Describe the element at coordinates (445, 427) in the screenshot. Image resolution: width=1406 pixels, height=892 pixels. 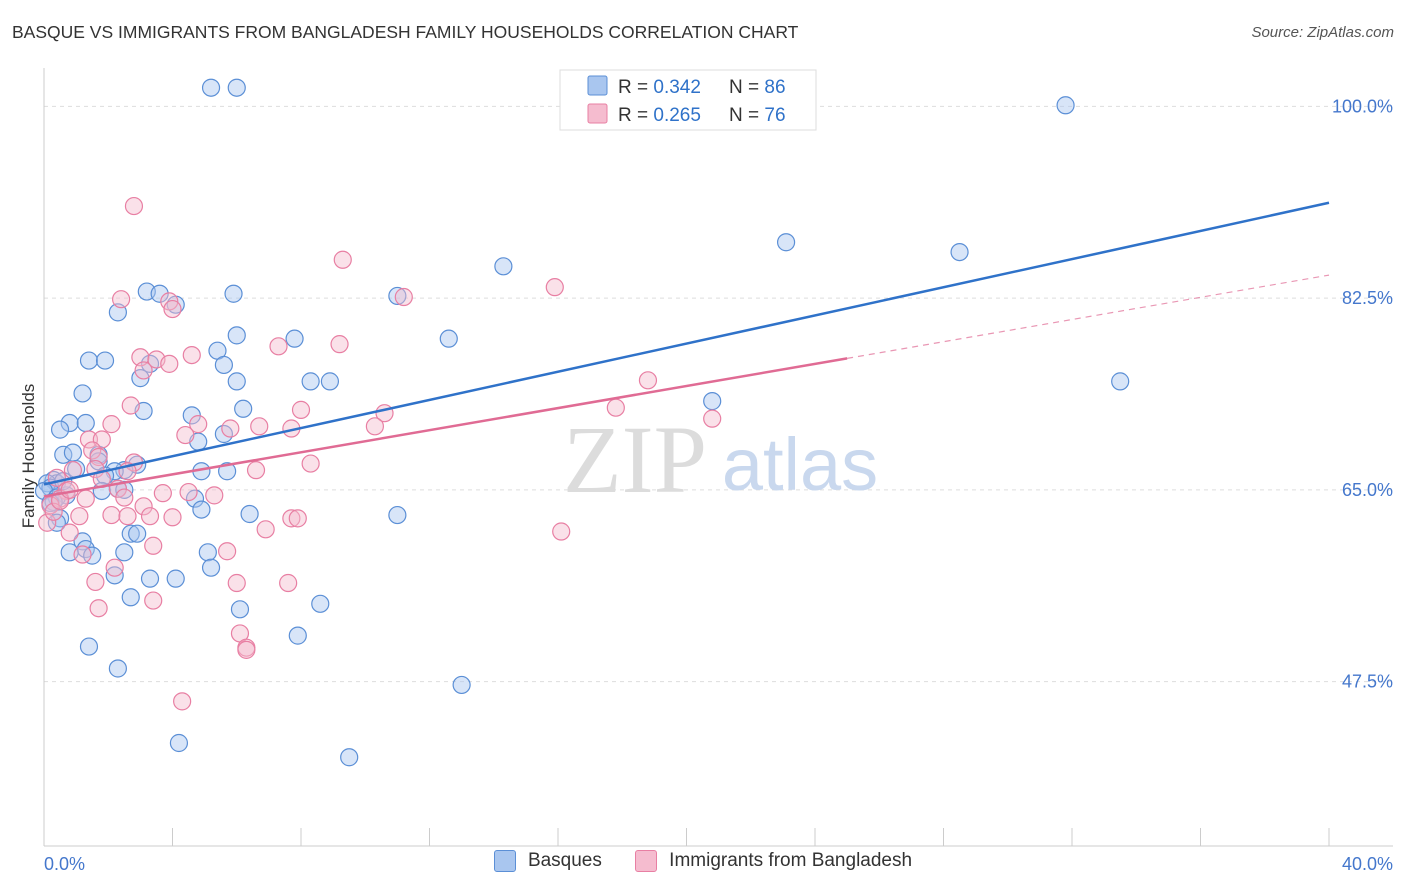
I see `bangladesh-trendline` at that location.